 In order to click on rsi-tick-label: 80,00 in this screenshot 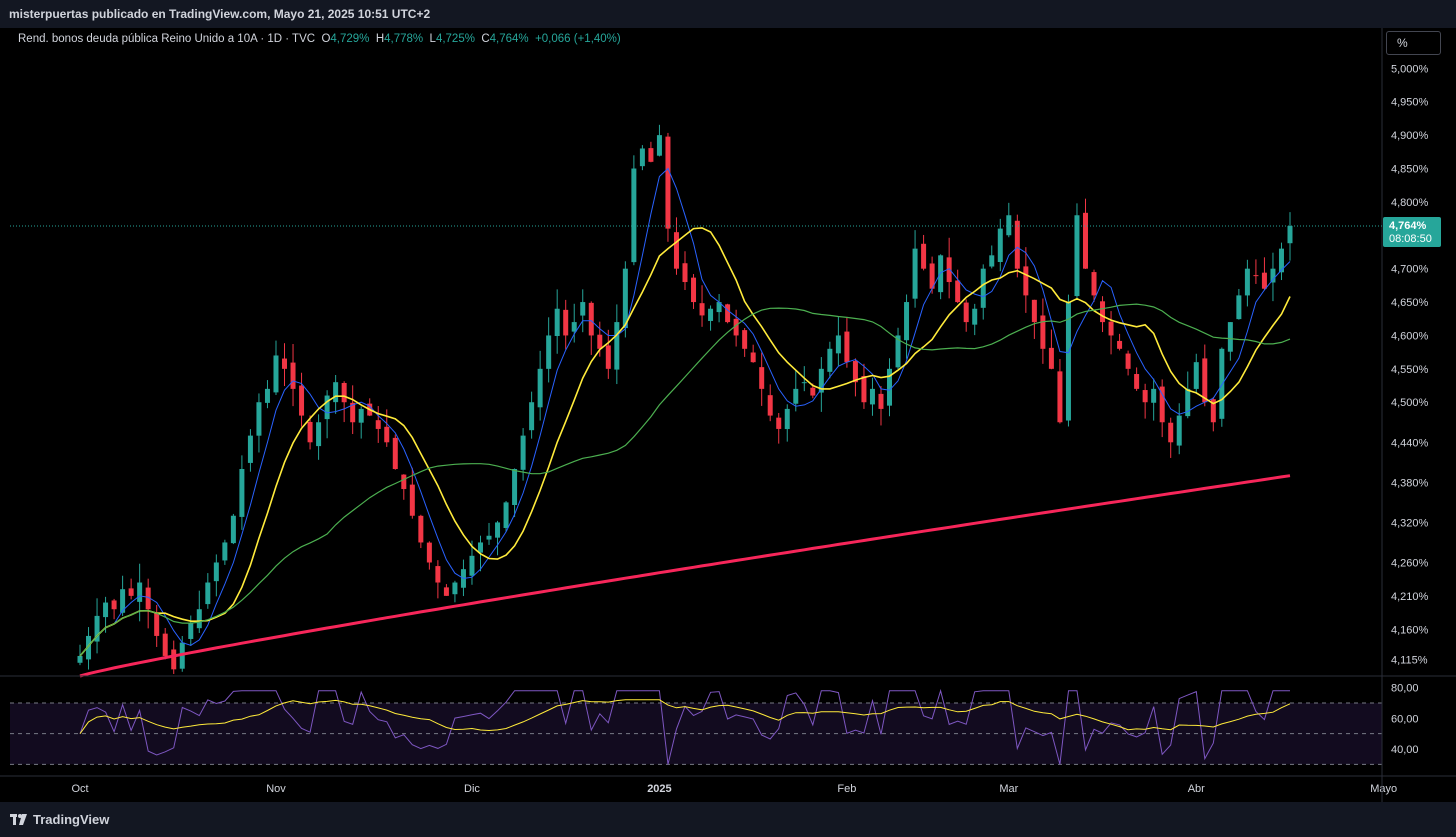, I will do `click(1405, 689)`.